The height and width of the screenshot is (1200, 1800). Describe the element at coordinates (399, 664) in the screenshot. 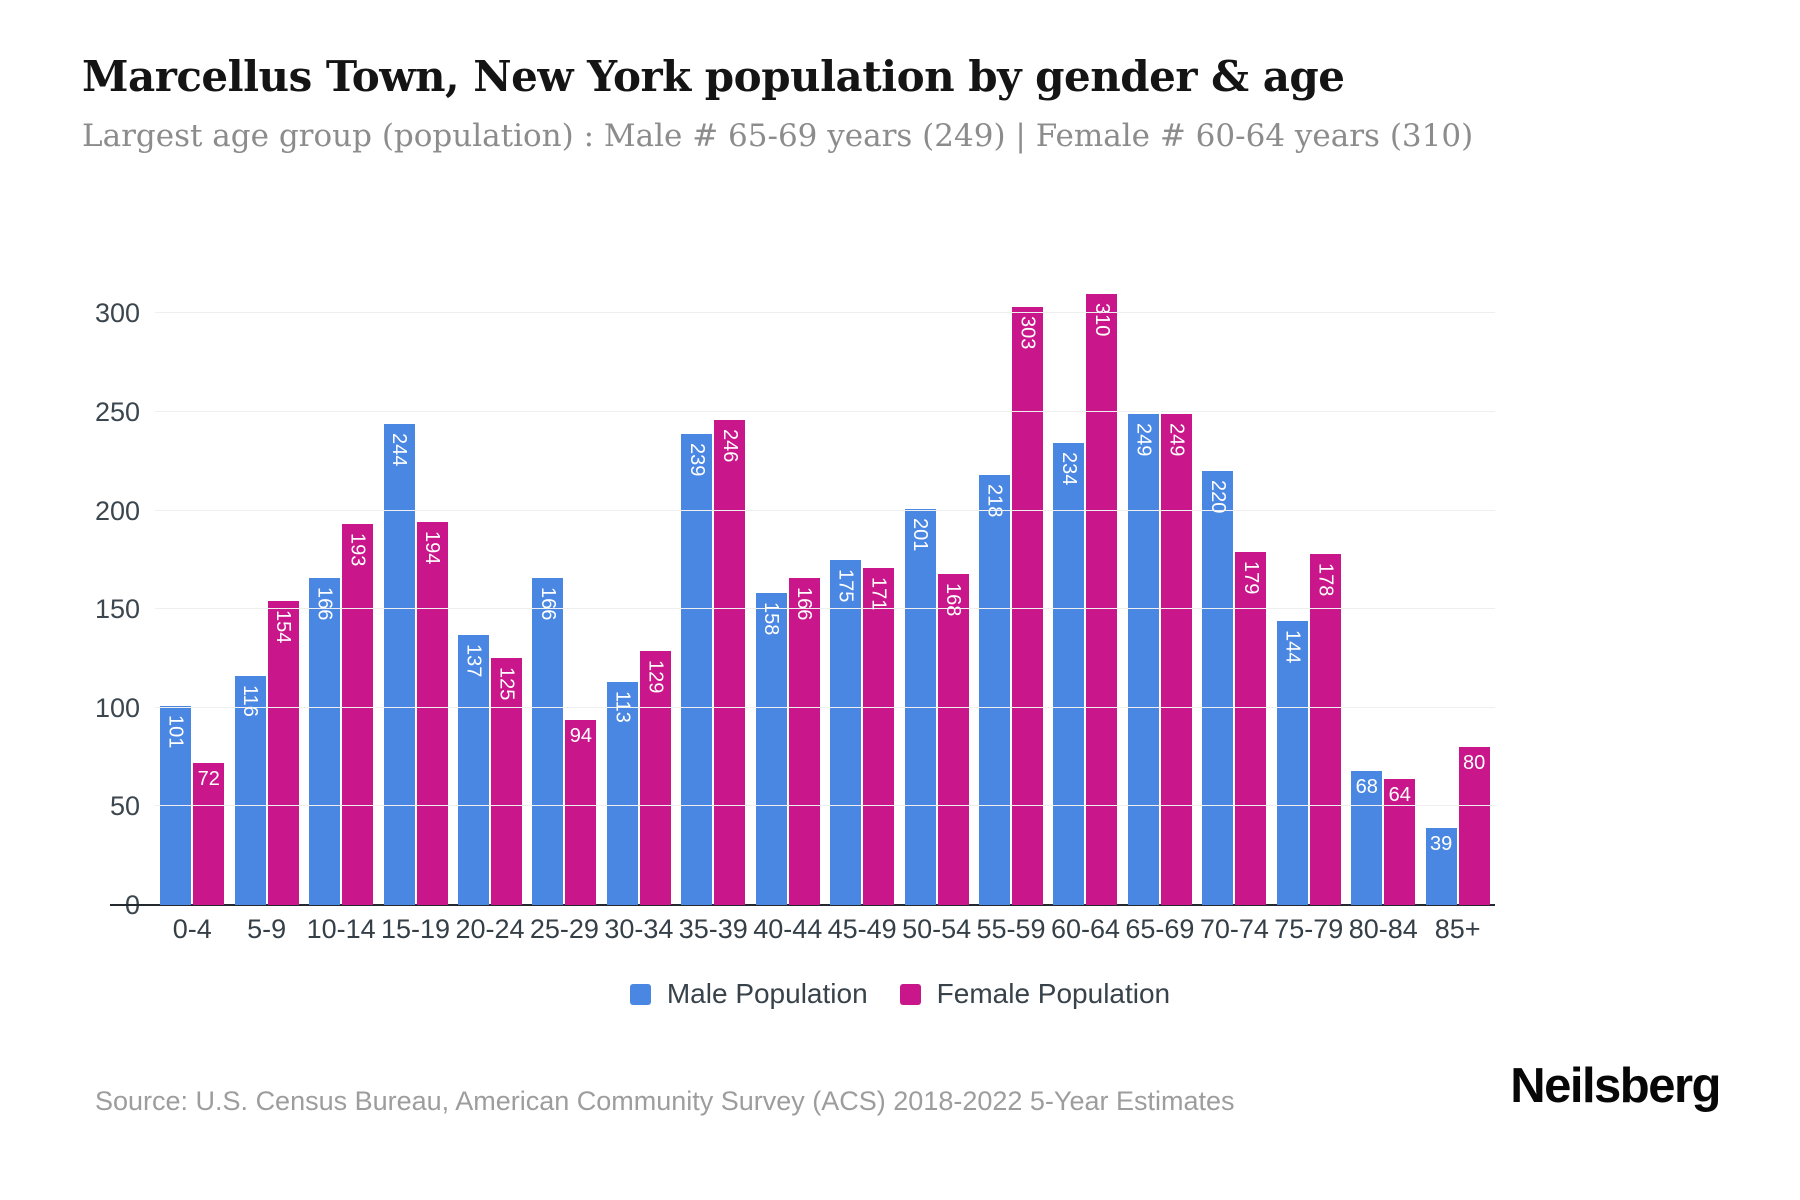

I see `bar-male-15-19: 244` at that location.